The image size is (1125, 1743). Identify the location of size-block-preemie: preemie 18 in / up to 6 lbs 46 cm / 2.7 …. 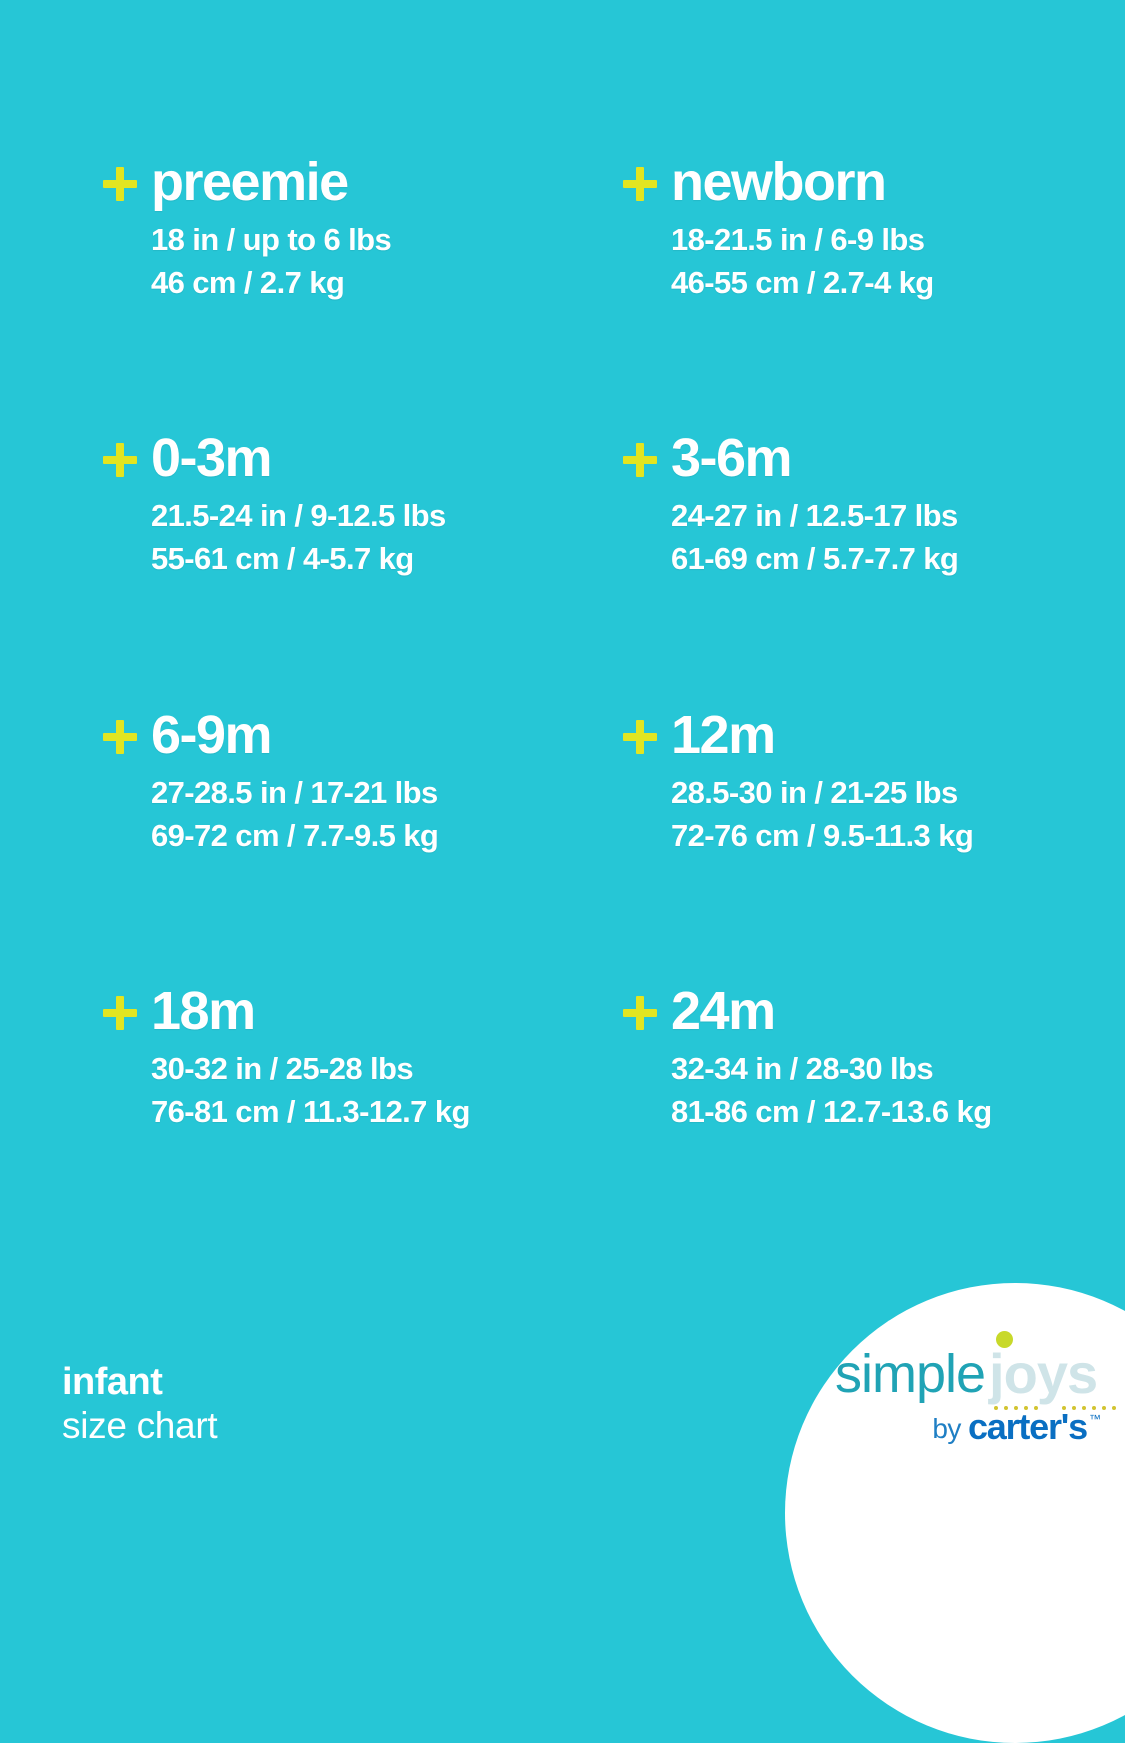
(353, 288).